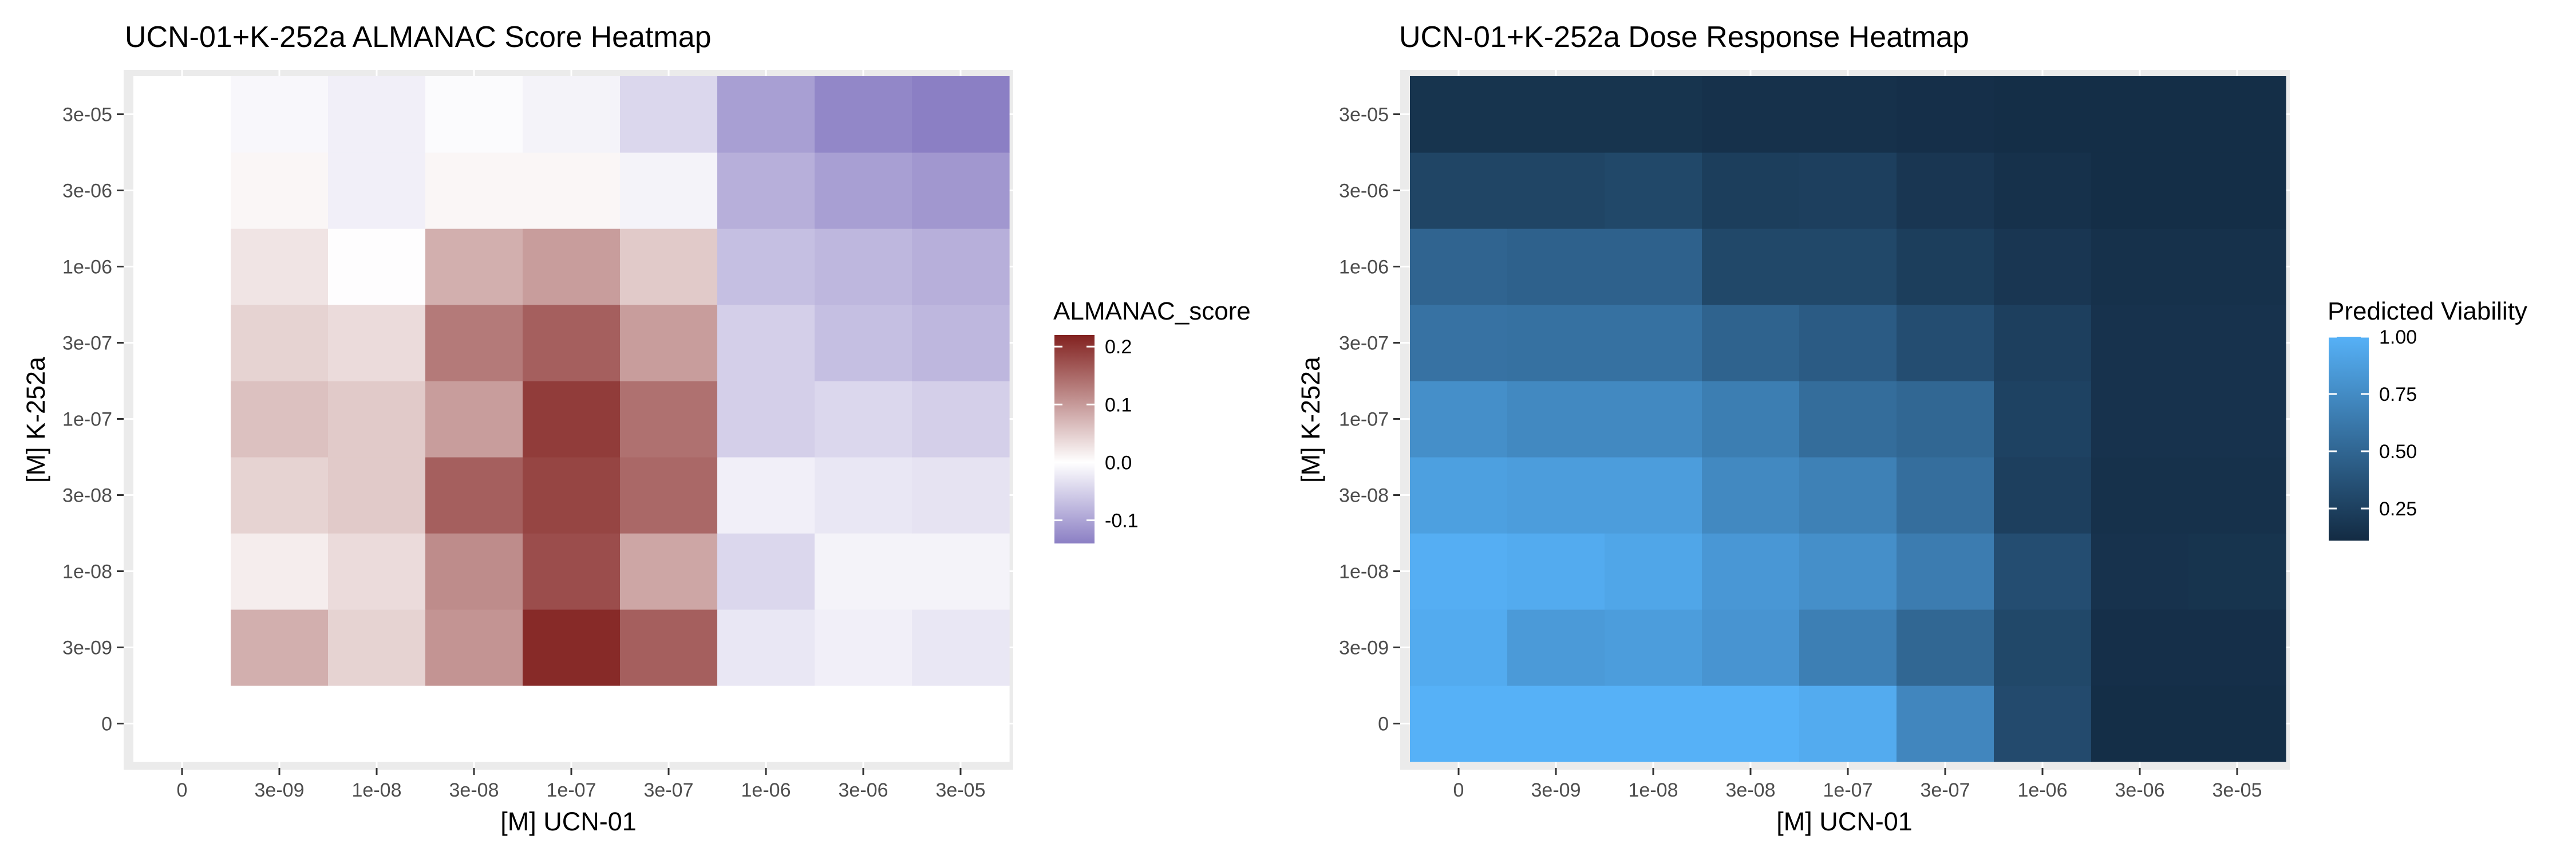  I want to click on color-legend: ALMANAC_score 0.2 0.1 0.0 -0.1, so click(1152, 420).